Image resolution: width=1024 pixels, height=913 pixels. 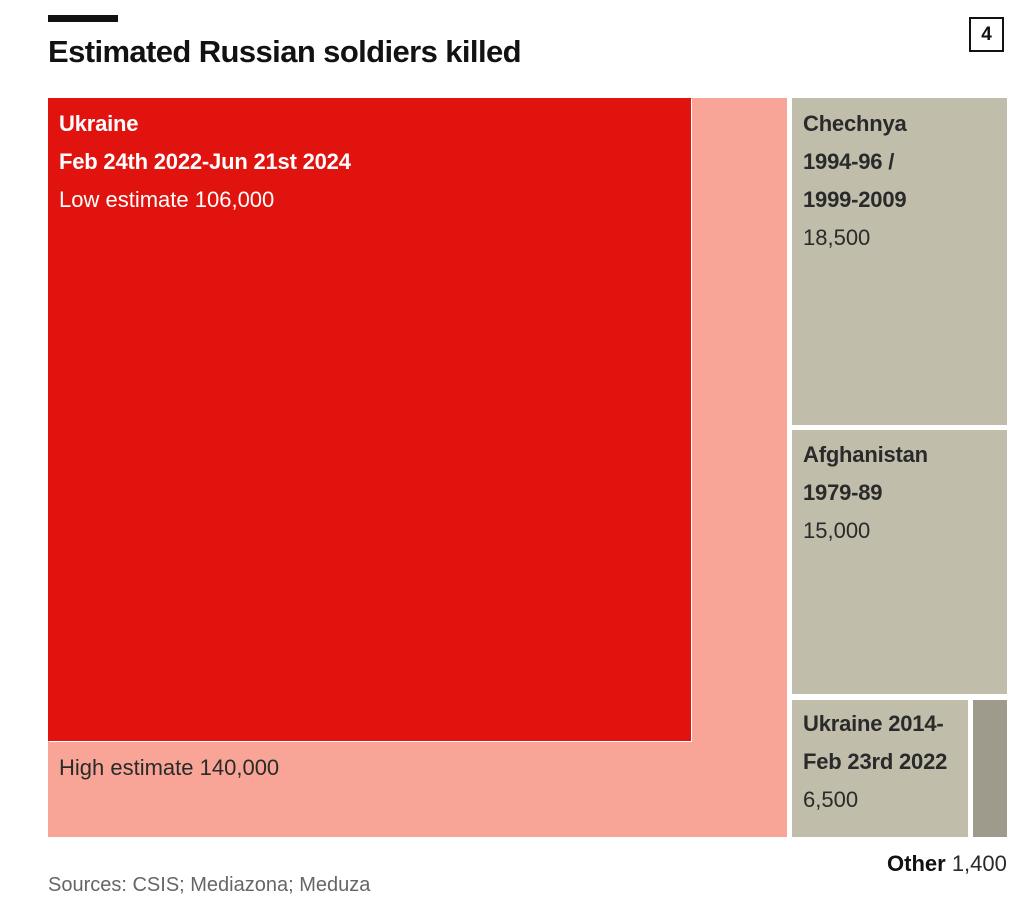 What do you see at coordinates (899, 261) in the screenshot?
I see `tile-chechnya` at bounding box center [899, 261].